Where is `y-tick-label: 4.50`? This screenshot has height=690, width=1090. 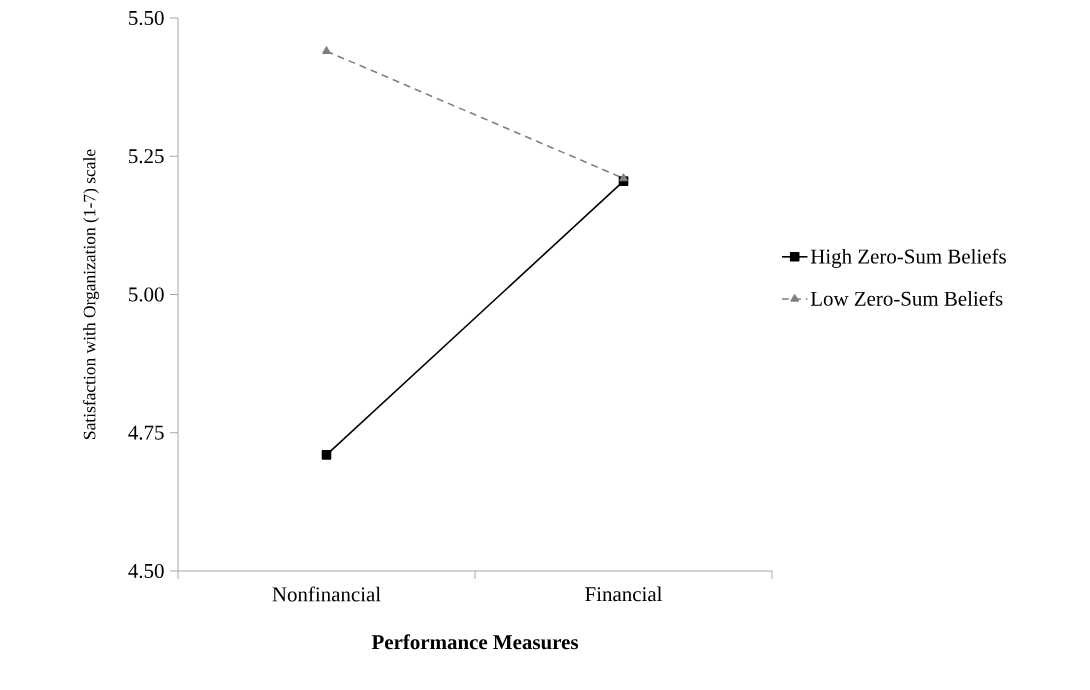 y-tick-label: 4.50 is located at coordinates (146, 571).